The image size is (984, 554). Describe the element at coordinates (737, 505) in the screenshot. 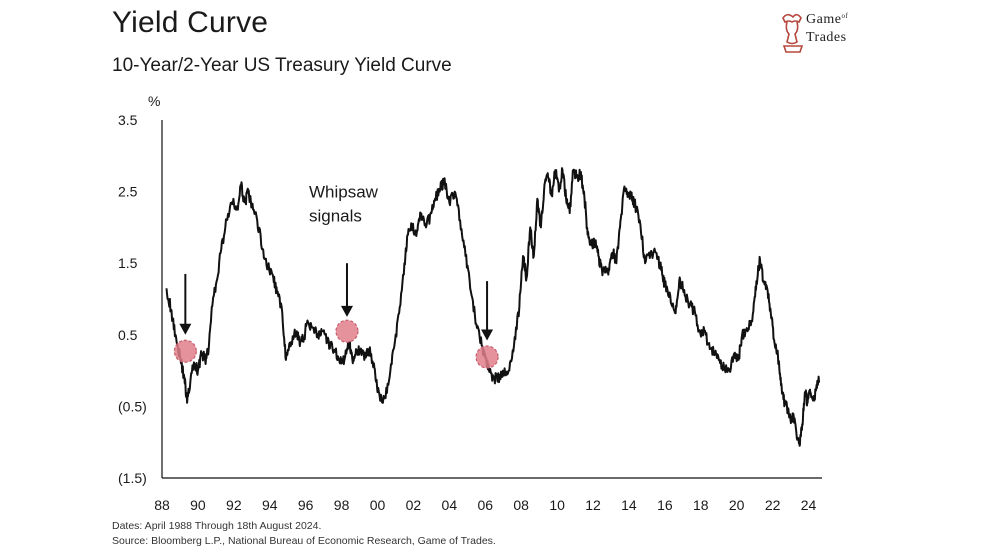

I see `x-tick-label: 20` at that location.